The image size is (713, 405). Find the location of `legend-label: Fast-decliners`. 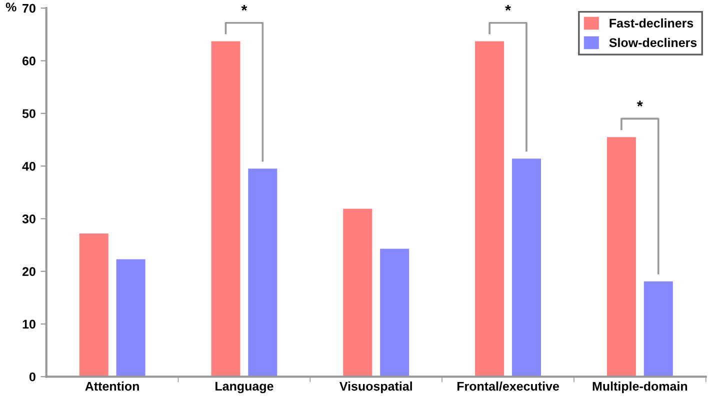

legend-label: Fast-decliners is located at coordinates (652, 23).